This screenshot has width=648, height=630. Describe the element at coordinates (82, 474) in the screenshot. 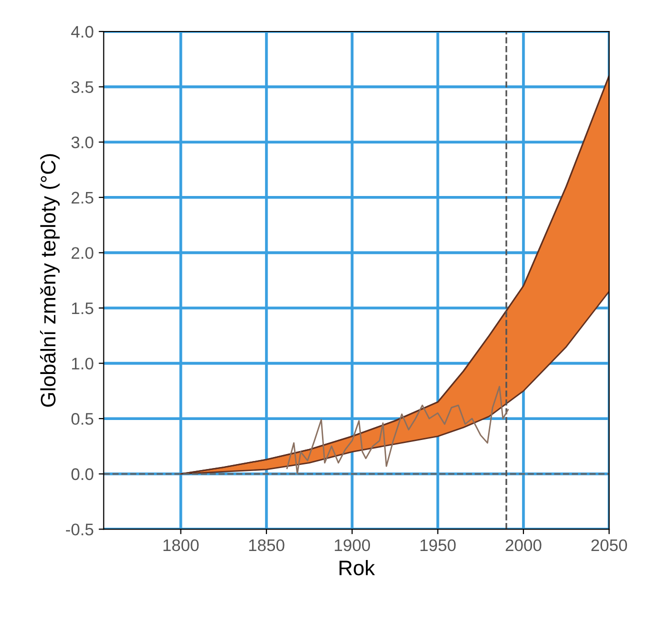

I see `y-tick-label: 0.0` at that location.